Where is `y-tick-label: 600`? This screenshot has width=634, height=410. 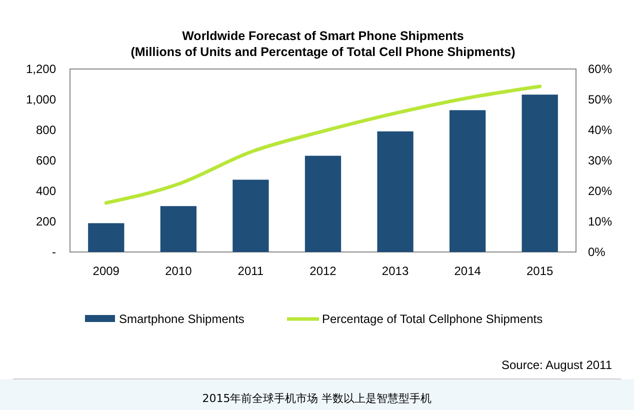
y-tick-label: 600 is located at coordinates (46, 161).